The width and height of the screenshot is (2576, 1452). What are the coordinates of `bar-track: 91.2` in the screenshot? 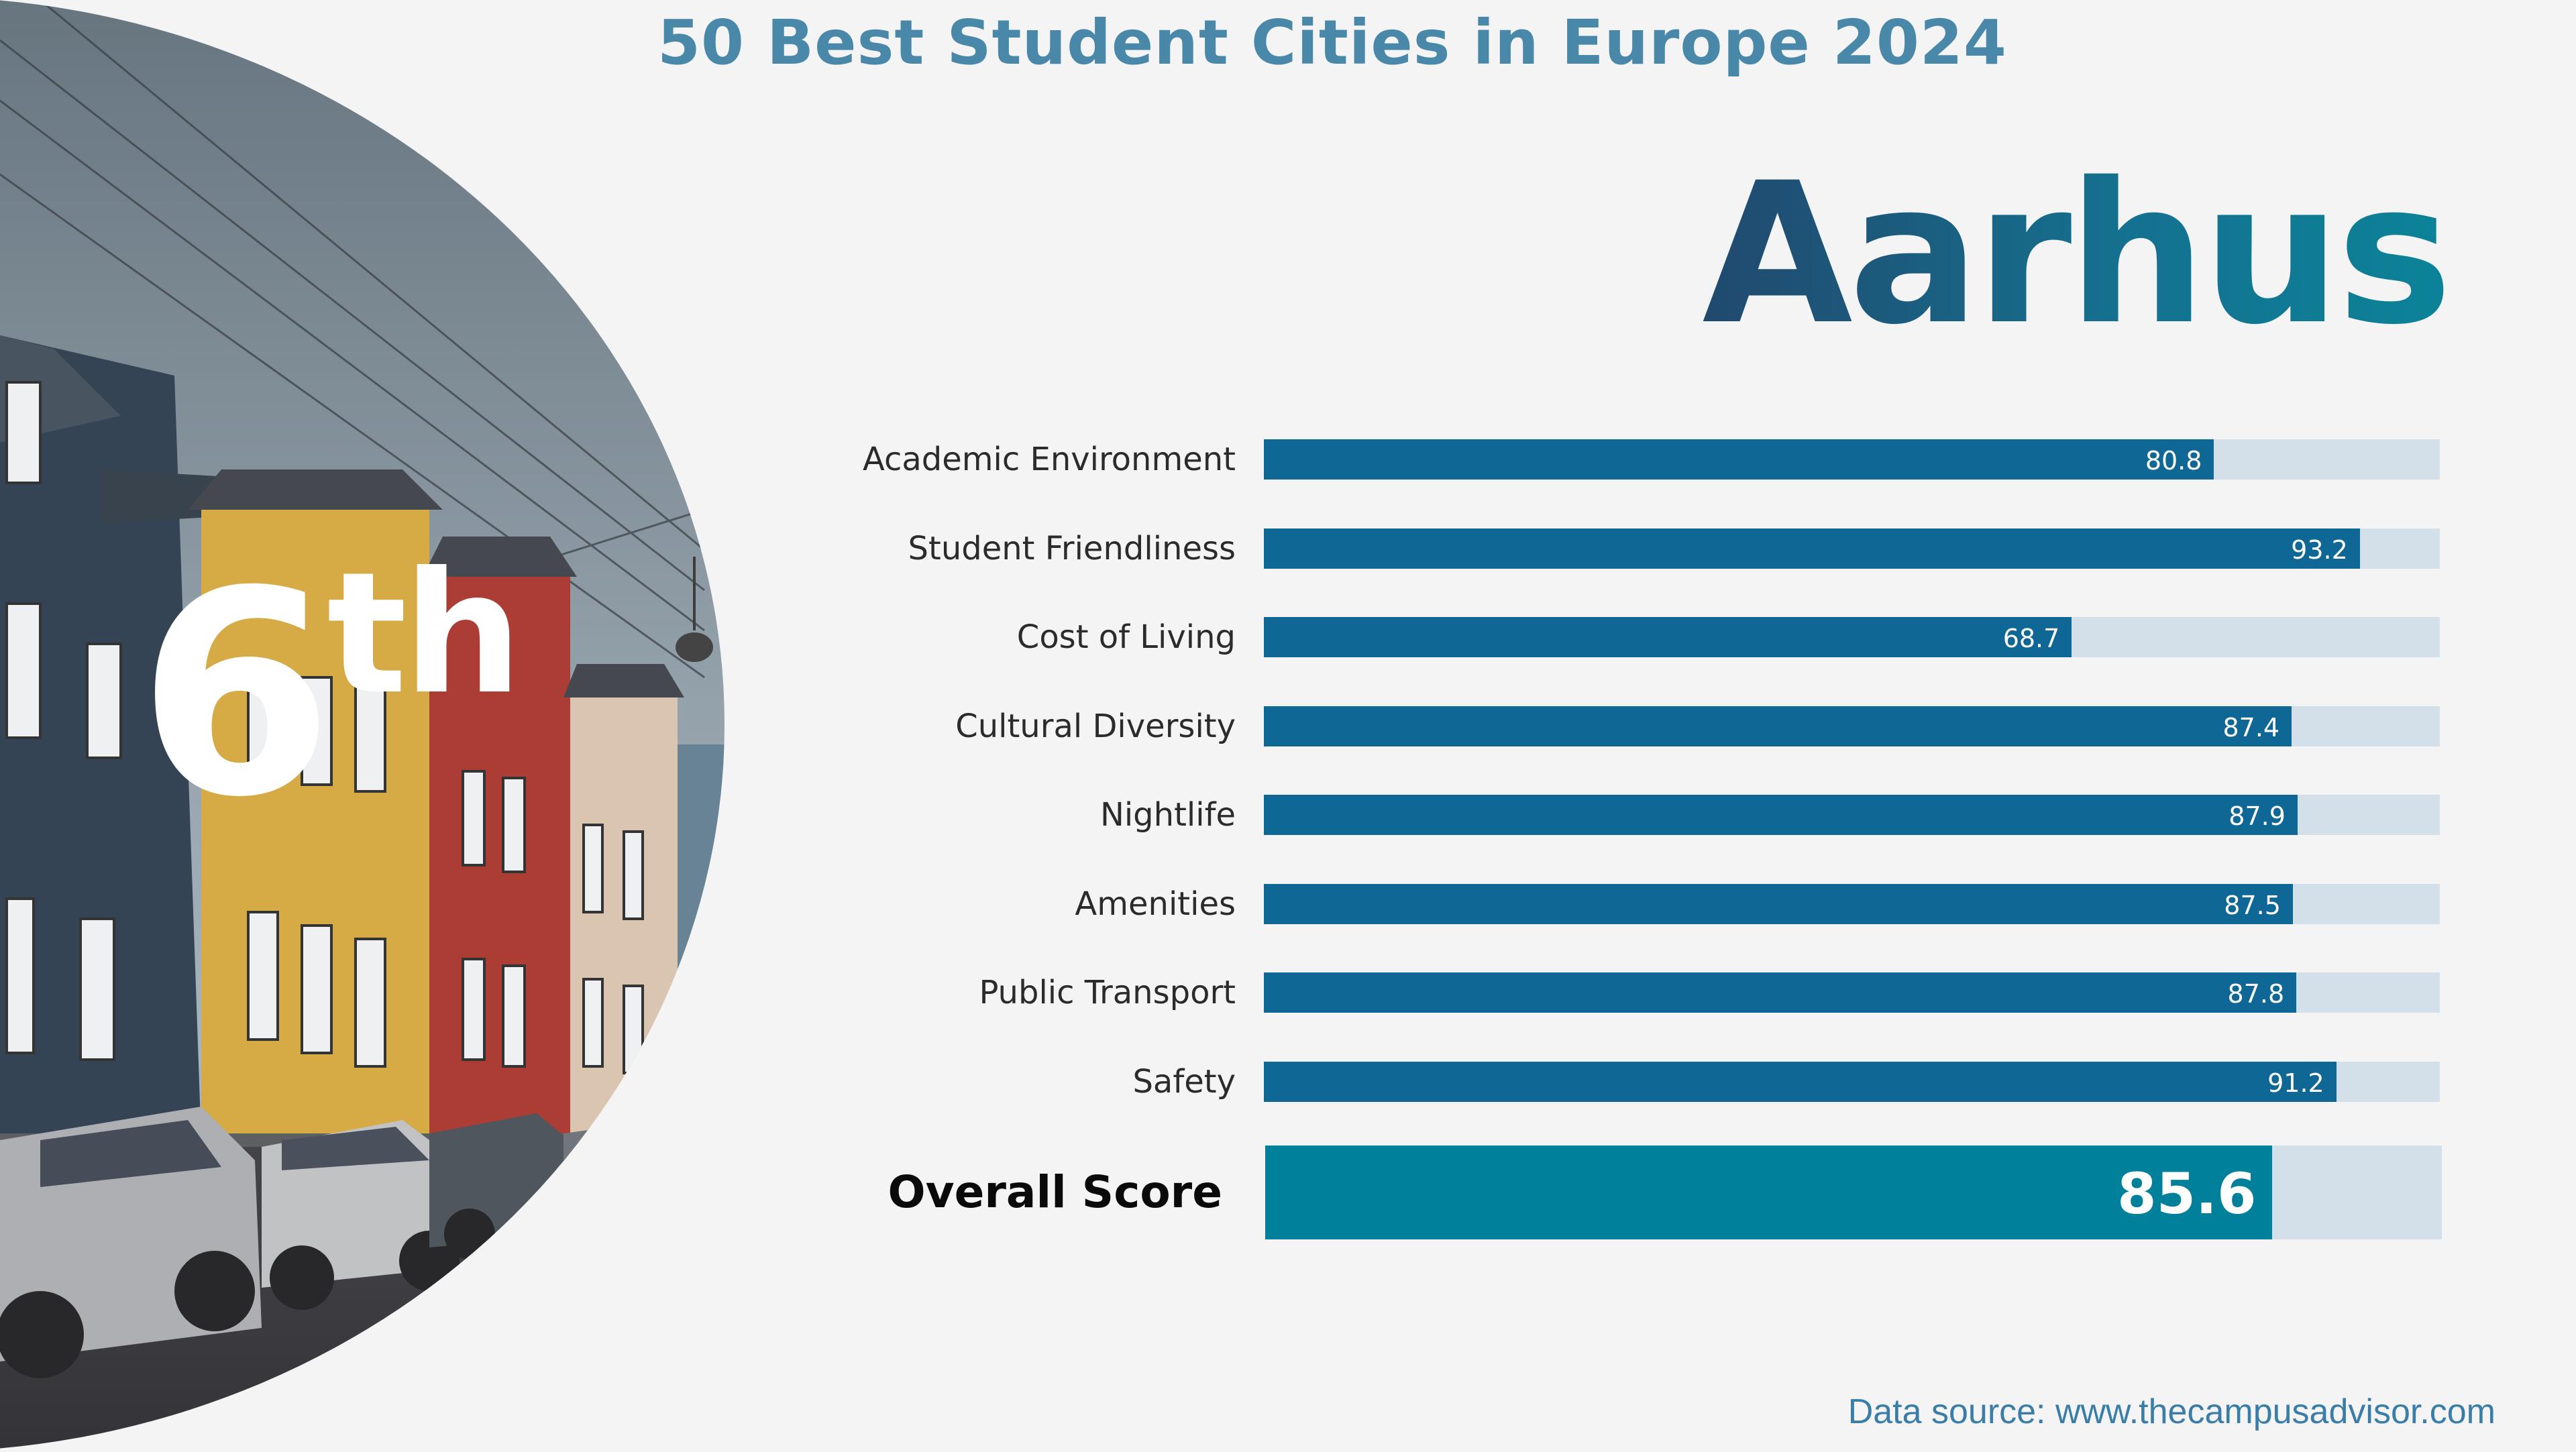 It's located at (1852, 1081).